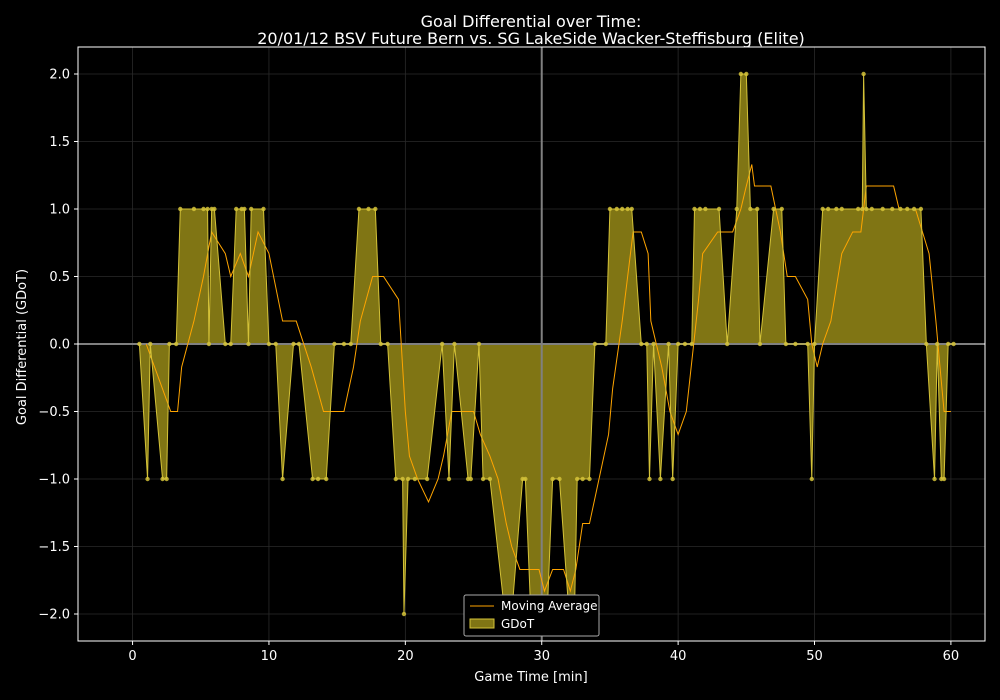  What do you see at coordinates (54, 615) in the screenshot?
I see `y-tick-label: −2.0` at bounding box center [54, 615].